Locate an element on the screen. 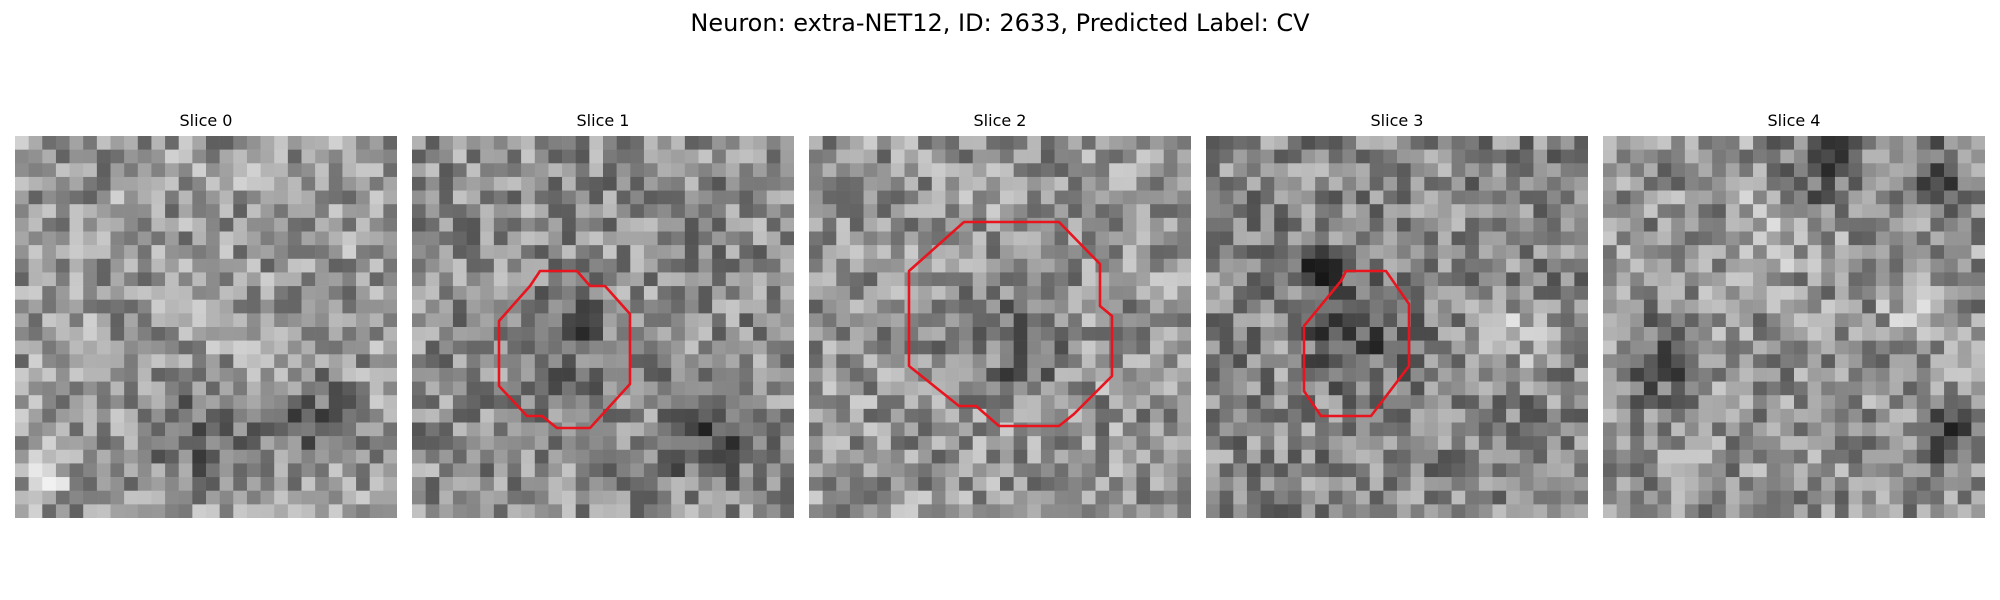 Image resolution: width=2000 pixels, height=600 pixels. slice-panel-0: Slice 0 is located at coordinates (206, 314).